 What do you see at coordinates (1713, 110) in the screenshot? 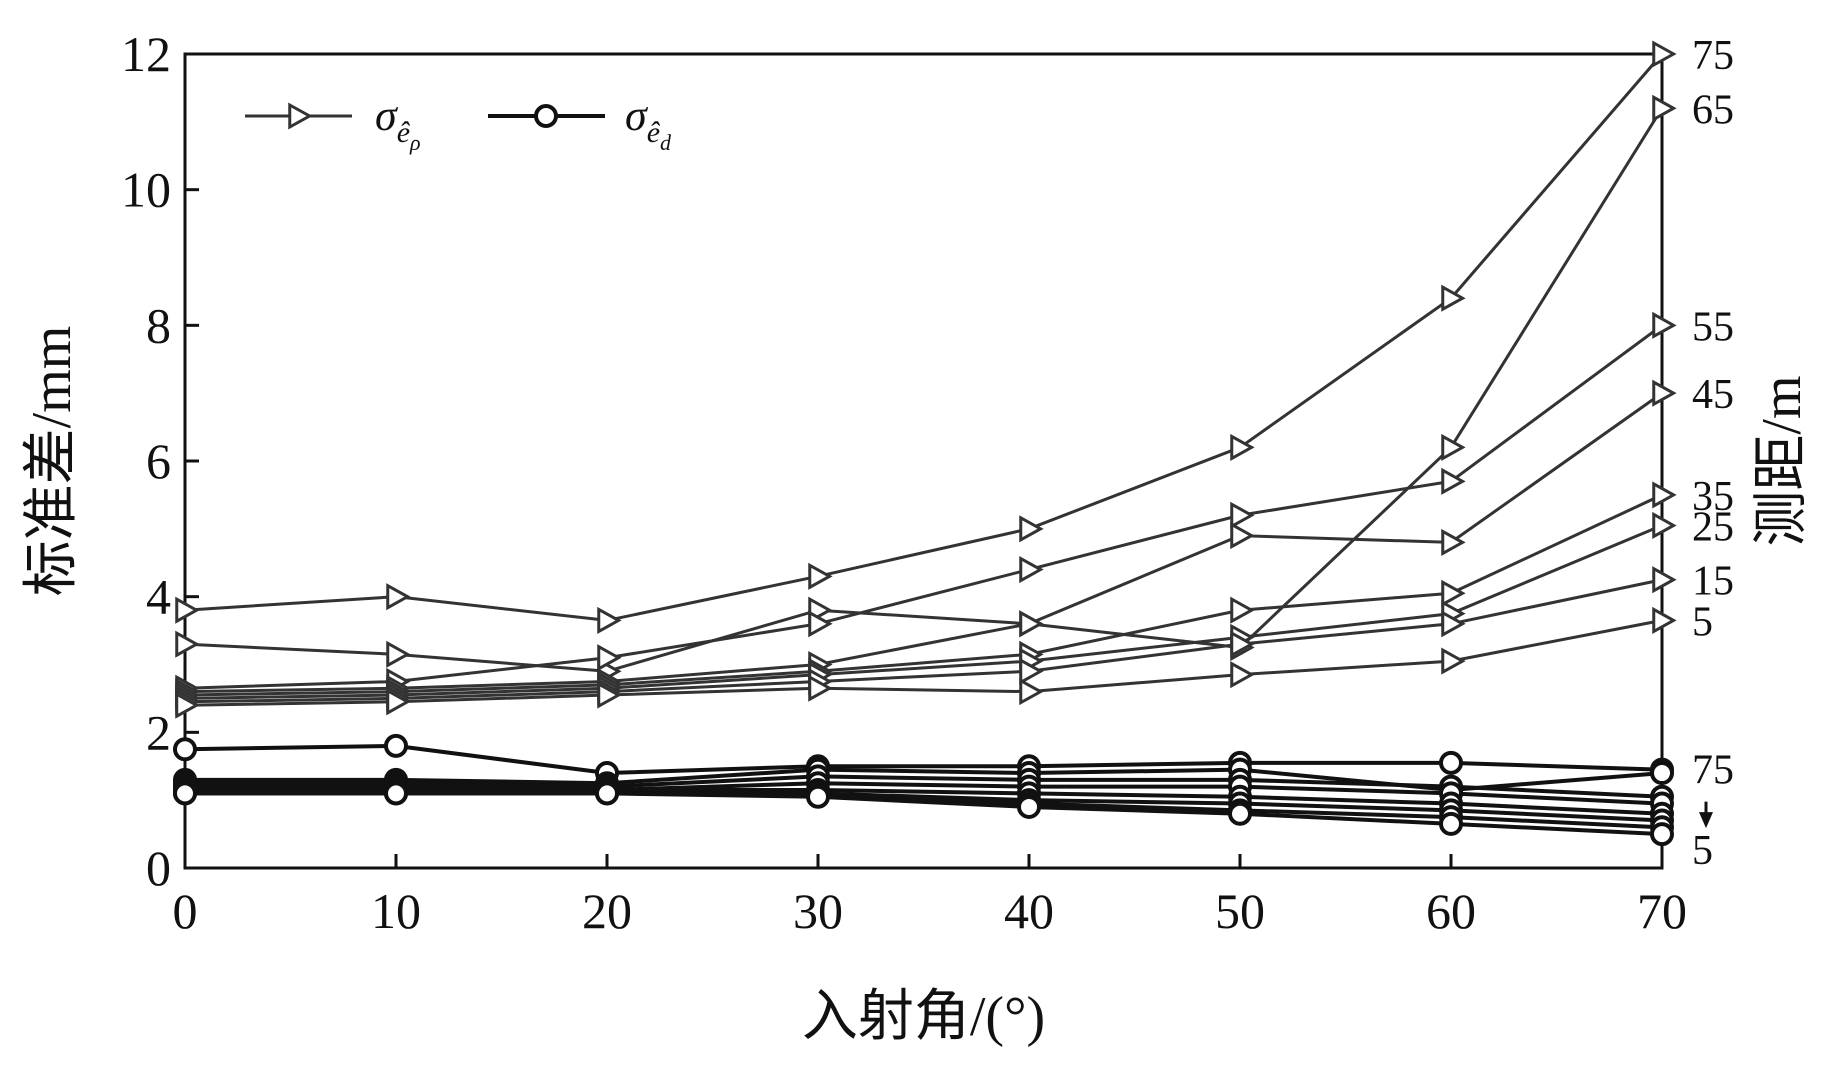
I see `range-label-rho-65: 65` at bounding box center [1713, 110].